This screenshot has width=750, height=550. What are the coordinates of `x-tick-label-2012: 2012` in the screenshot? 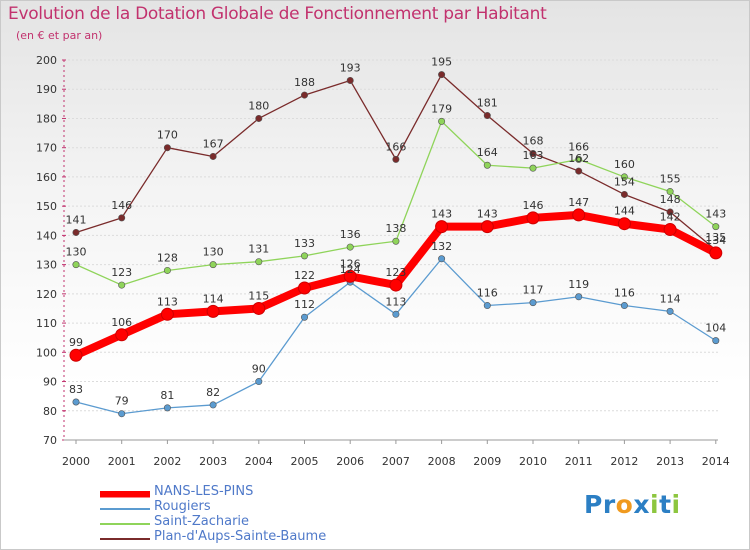 It's located at (624, 461).